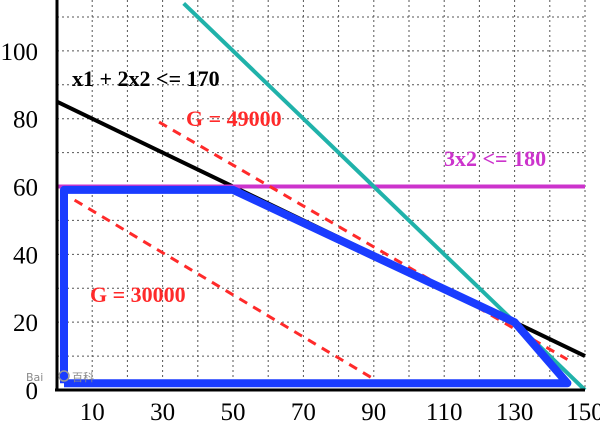 Image resolution: width=600 pixels, height=427 pixels. Describe the element at coordinates (25, 120) in the screenshot. I see `y-tick-label: 80` at that location.